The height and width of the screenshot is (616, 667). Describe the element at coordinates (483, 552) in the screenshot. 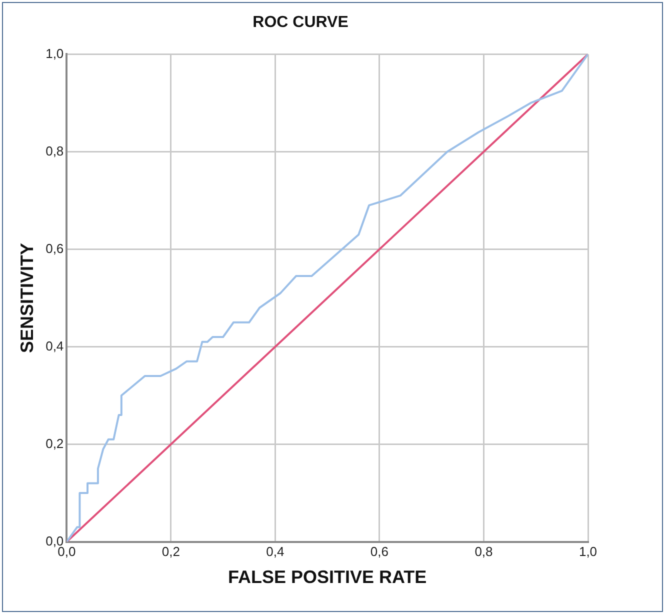

I see `x-tick-label: 0,8` at that location.